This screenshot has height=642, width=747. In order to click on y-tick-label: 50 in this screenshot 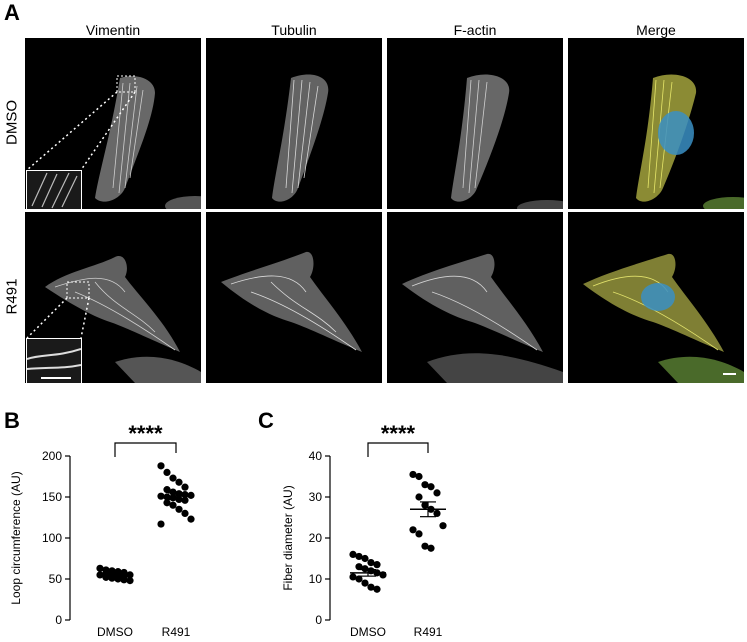, I will do `click(56, 579)`.